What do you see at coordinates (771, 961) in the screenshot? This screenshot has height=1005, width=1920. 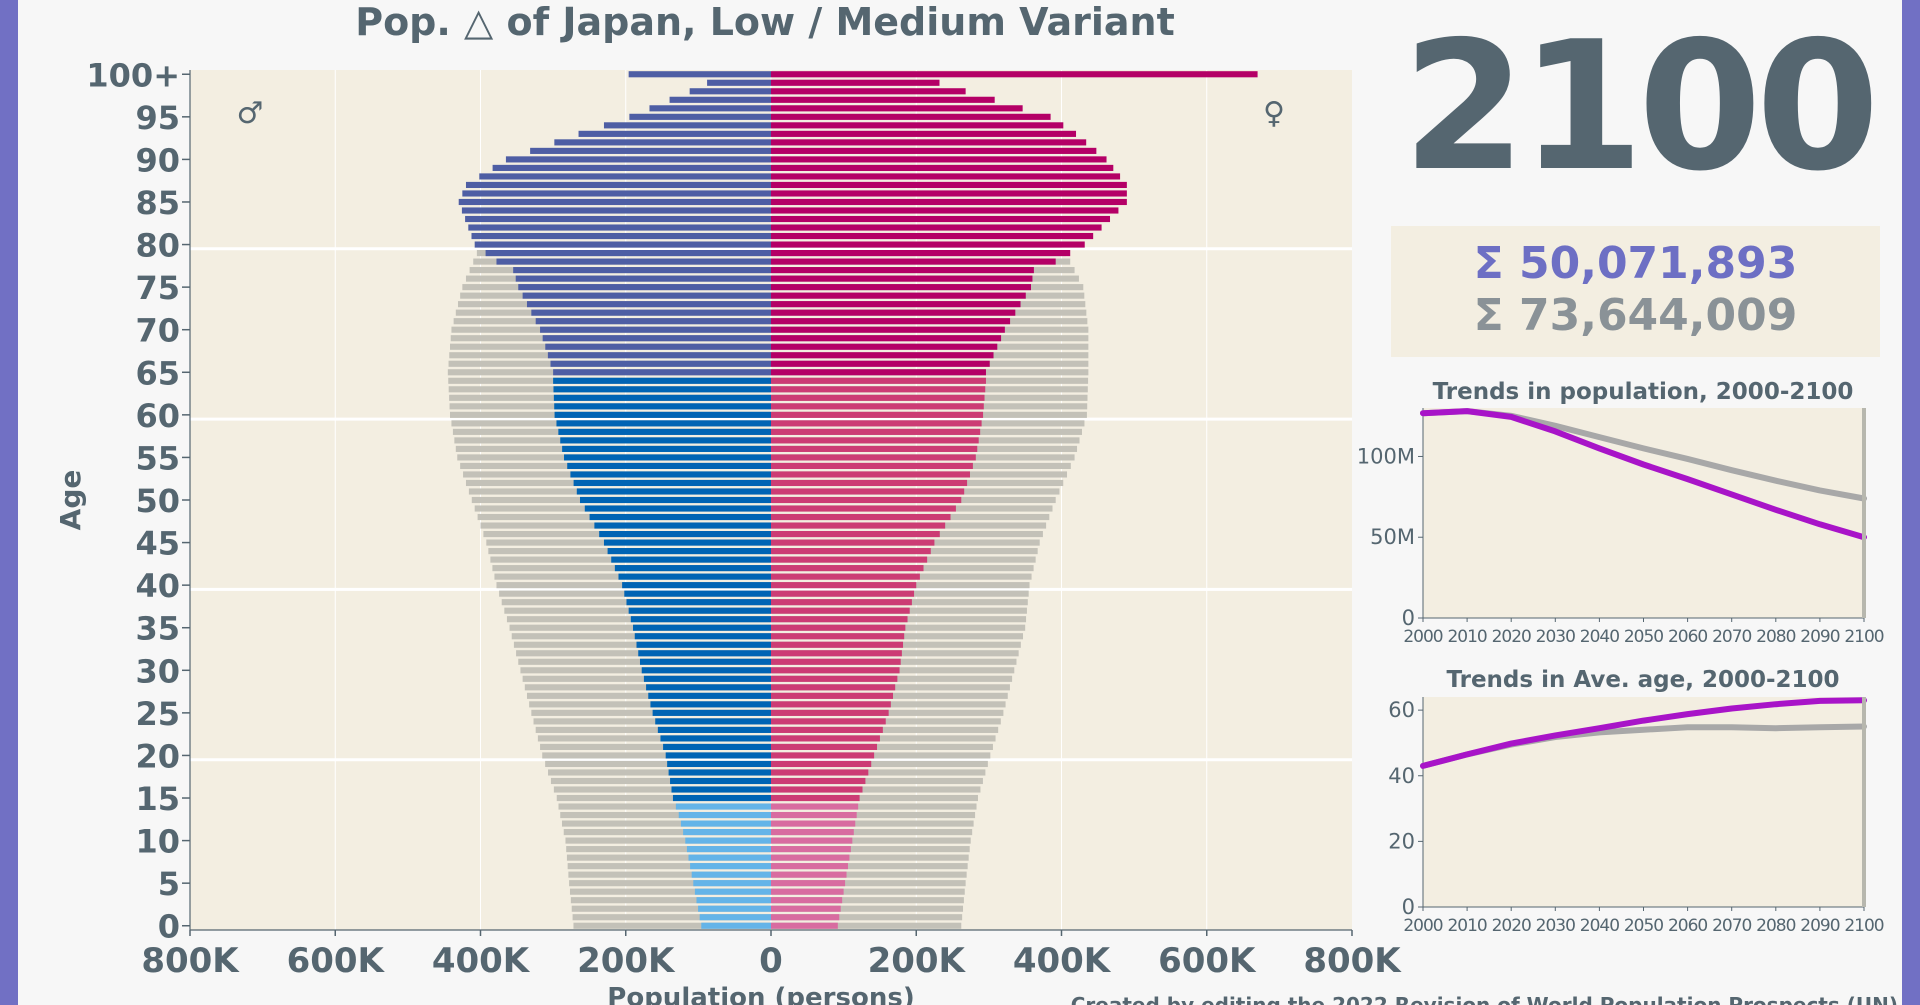 I see `pyramid-x-tick-label: 0` at bounding box center [771, 961].